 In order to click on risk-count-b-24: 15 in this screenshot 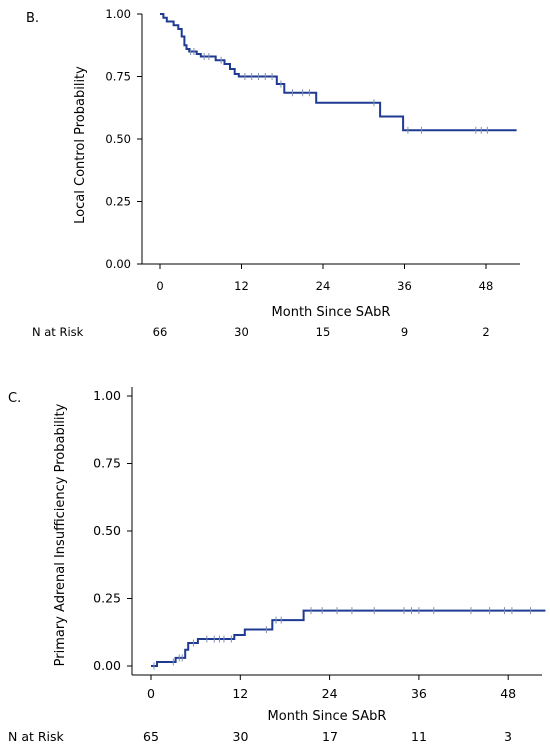, I will do `click(323, 332)`.